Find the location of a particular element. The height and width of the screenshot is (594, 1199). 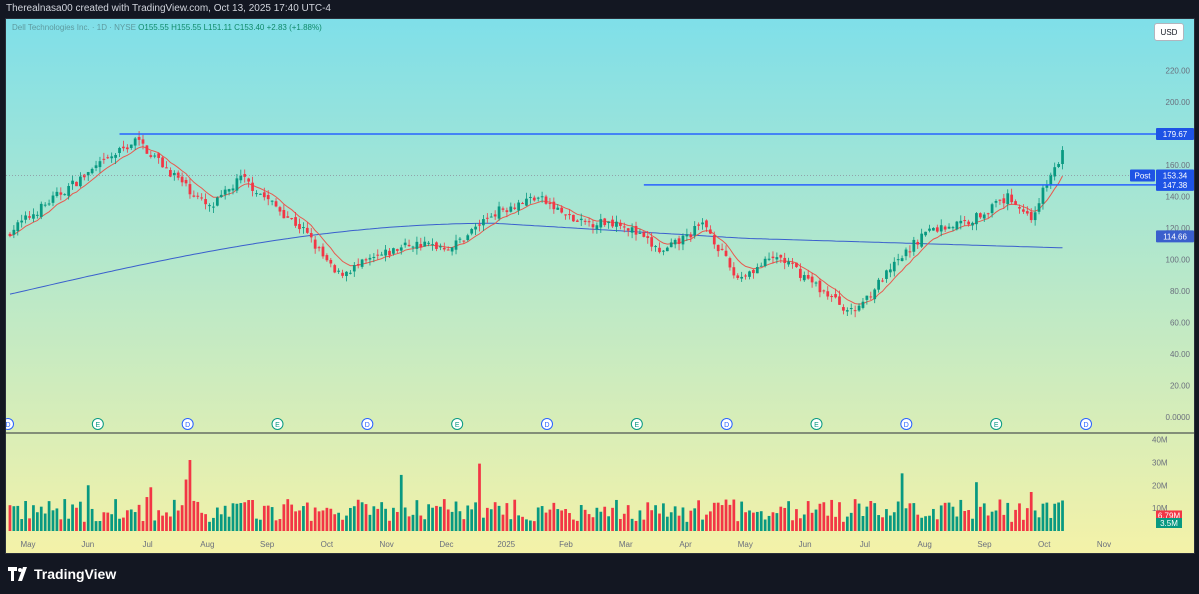

y-tick-label: 200.00 is located at coordinates (1178, 102).